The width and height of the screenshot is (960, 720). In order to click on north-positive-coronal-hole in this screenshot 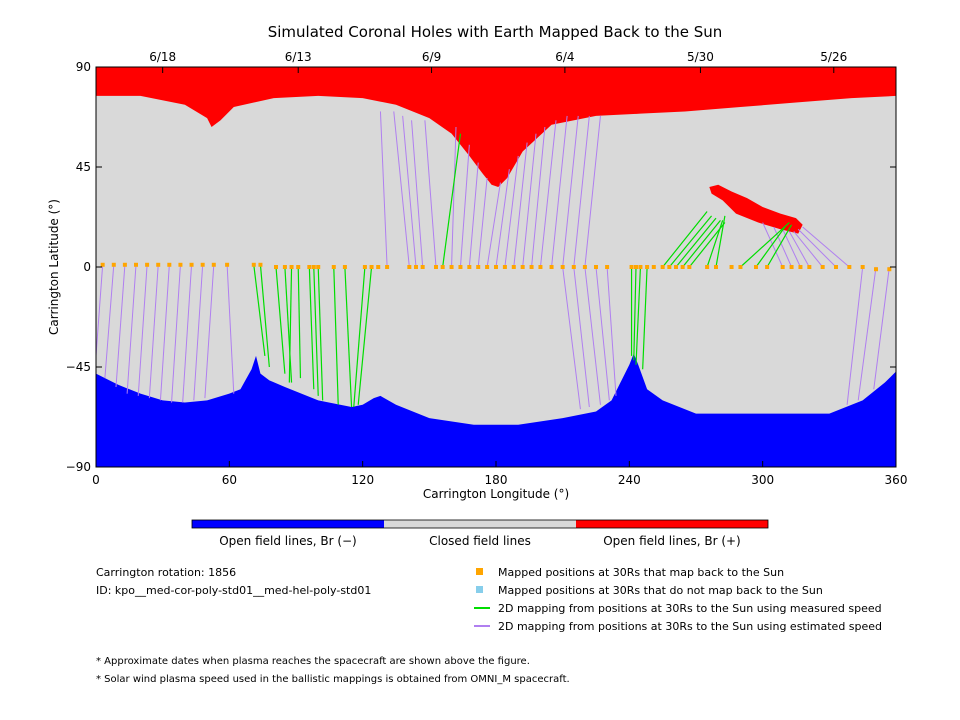, I will do `click(496, 127)`.